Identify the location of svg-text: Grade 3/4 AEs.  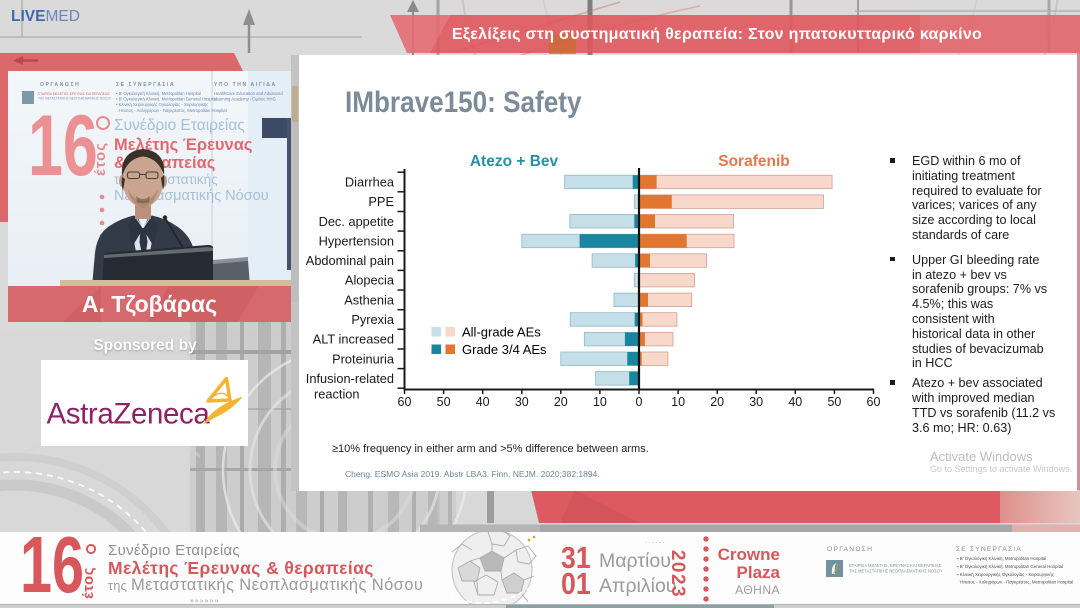
(504, 349).